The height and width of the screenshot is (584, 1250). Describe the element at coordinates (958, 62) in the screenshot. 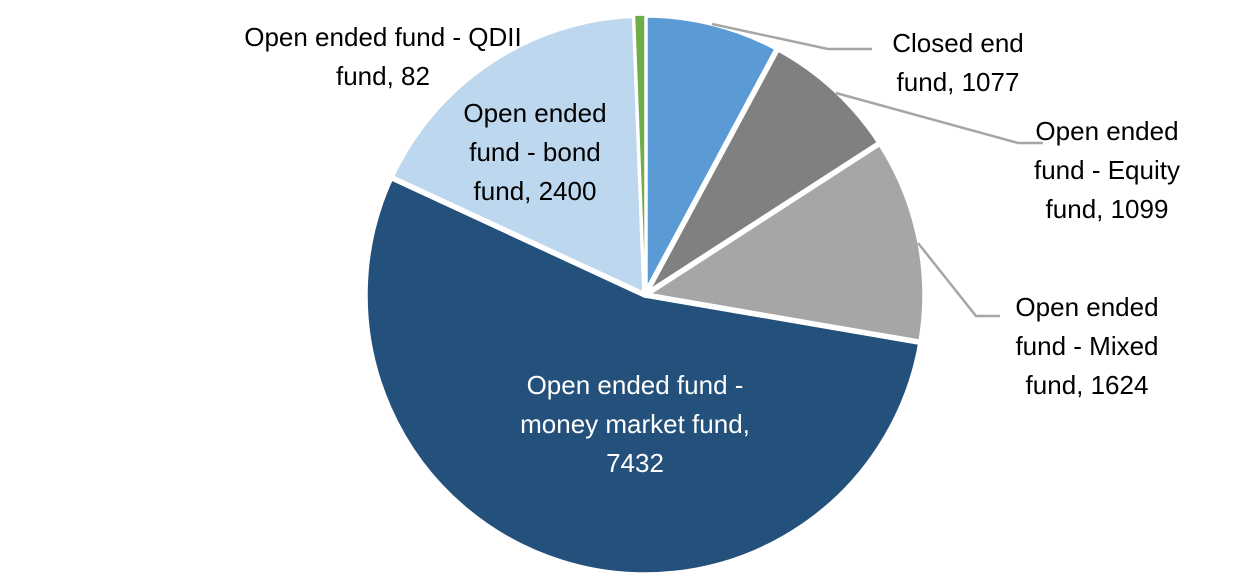

I see `slice-label-closed-end-fund: Closed end fund, 1077` at that location.